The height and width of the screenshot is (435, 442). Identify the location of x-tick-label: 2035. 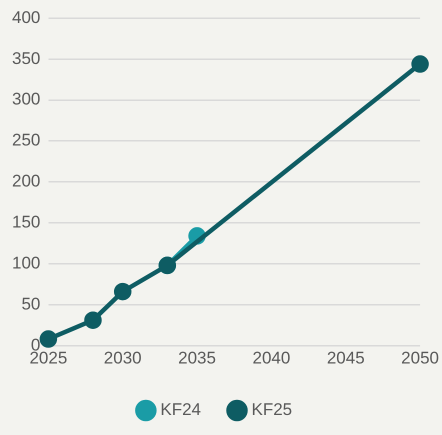
(197, 358).